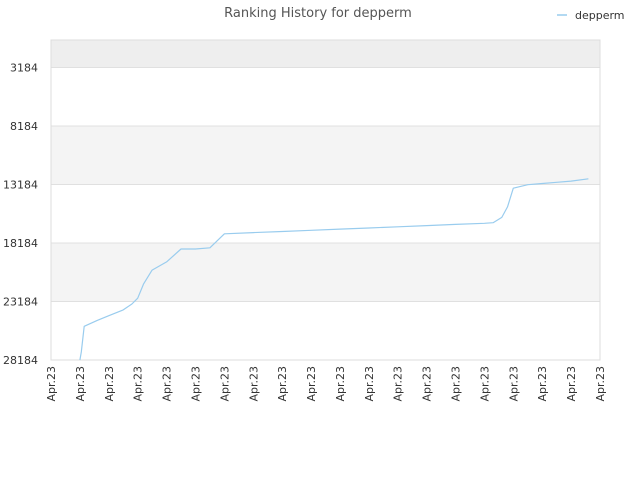 The image size is (640, 480). What do you see at coordinates (20, 301) in the screenshot?
I see `y-tick-label: 23184` at bounding box center [20, 301].